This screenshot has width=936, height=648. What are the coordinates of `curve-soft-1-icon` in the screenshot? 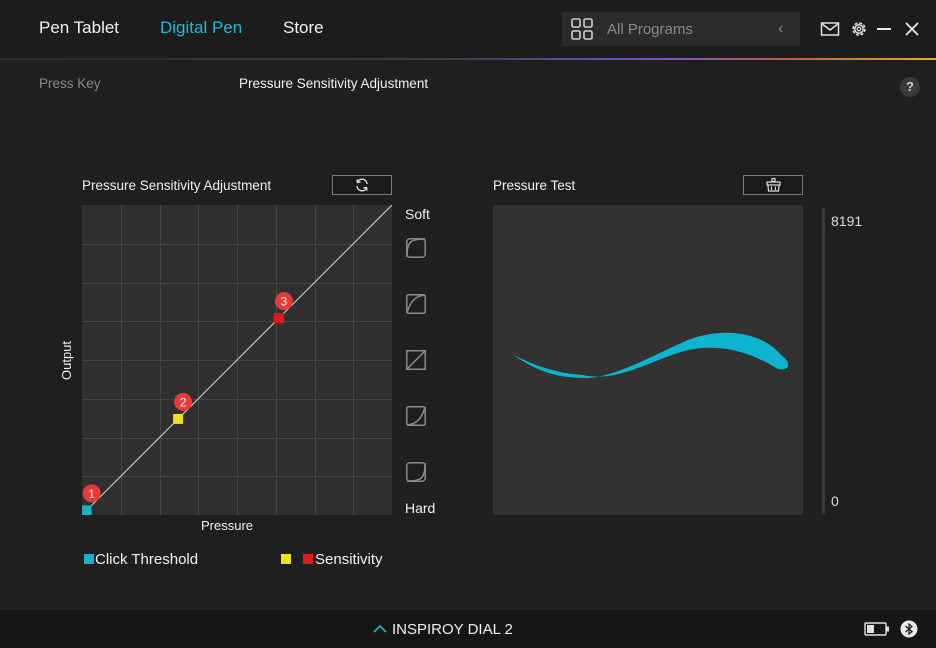 It's located at (416, 304).